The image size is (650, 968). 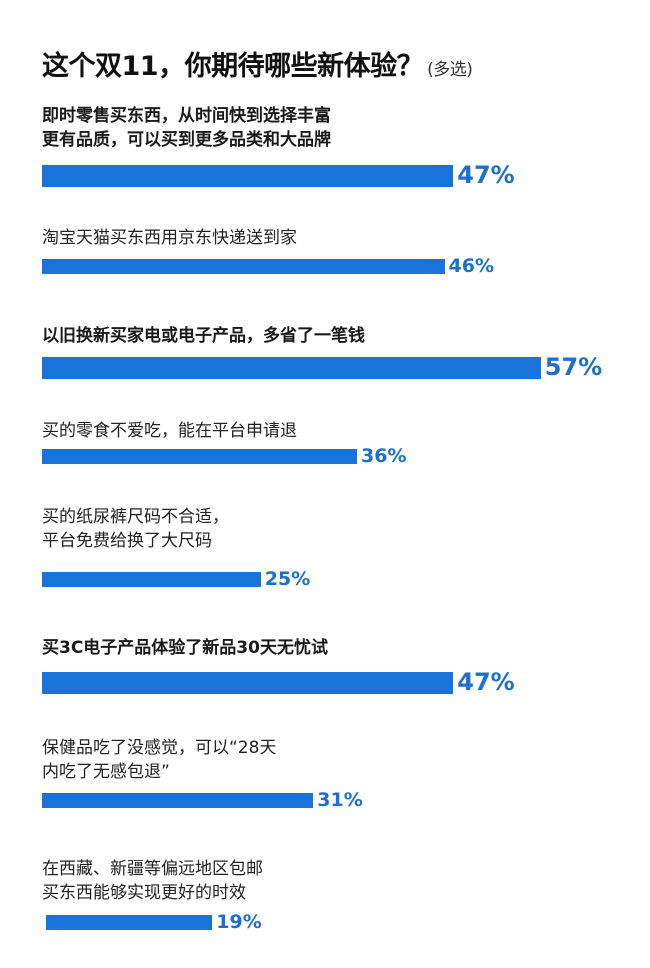 What do you see at coordinates (340, 799) in the screenshot?
I see `value-label: 31%` at bounding box center [340, 799].